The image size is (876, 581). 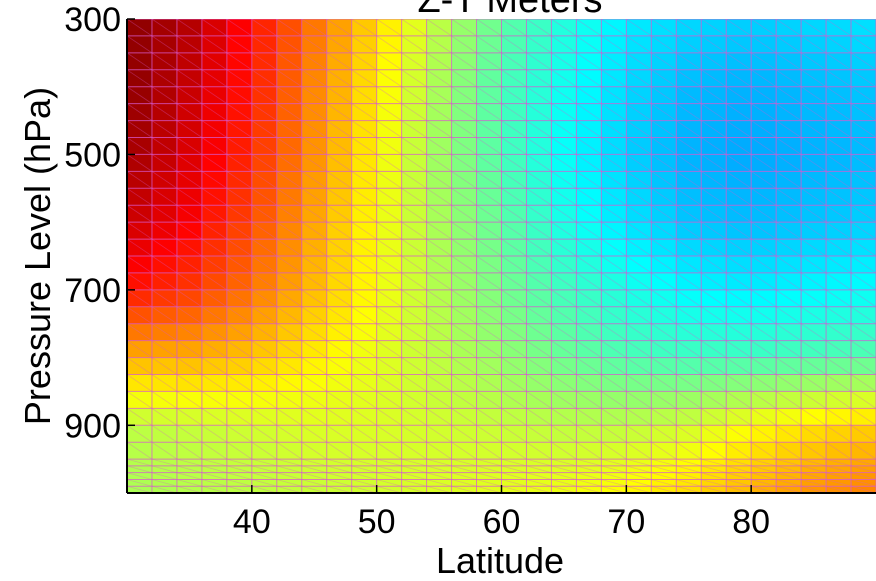 What do you see at coordinates (92, 426) in the screenshot?
I see `y-tick-label: 900` at bounding box center [92, 426].